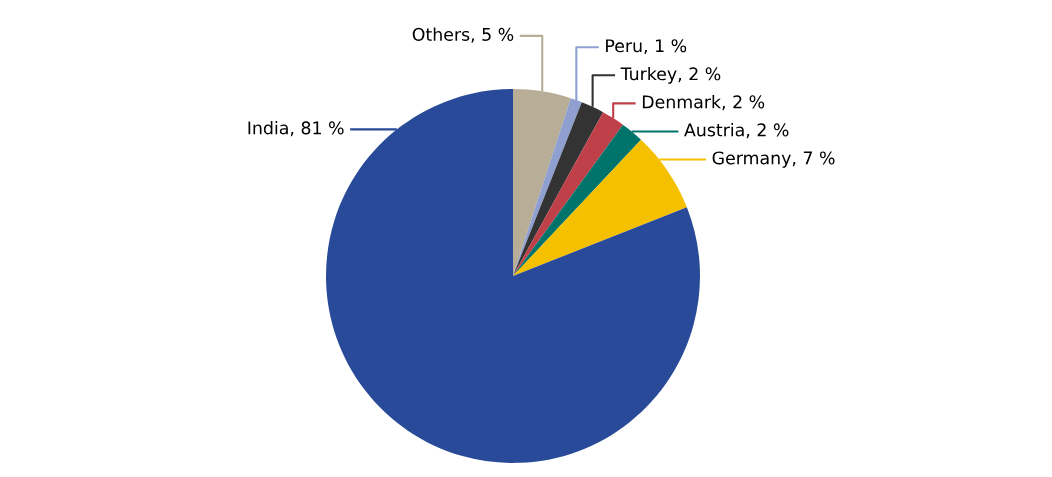 This screenshot has height=477, width=1052. What do you see at coordinates (736, 131) in the screenshot?
I see `slice-label: Austria, 2 %` at bounding box center [736, 131].